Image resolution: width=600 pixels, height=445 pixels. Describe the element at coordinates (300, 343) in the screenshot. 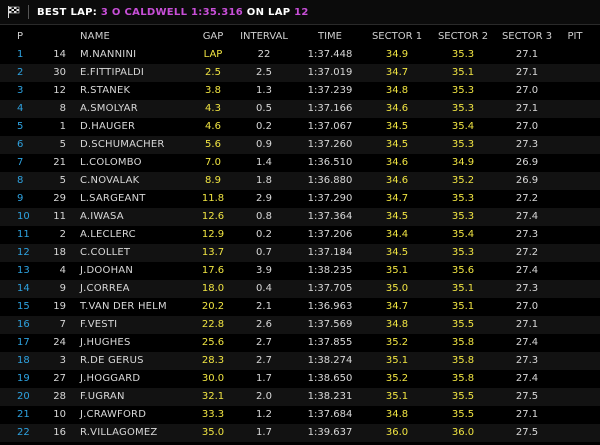

I see `driver-row: 17 24 J.HUGHES 25.6 2.7 1:37.855 35.2 35.8 27.4` at that location.